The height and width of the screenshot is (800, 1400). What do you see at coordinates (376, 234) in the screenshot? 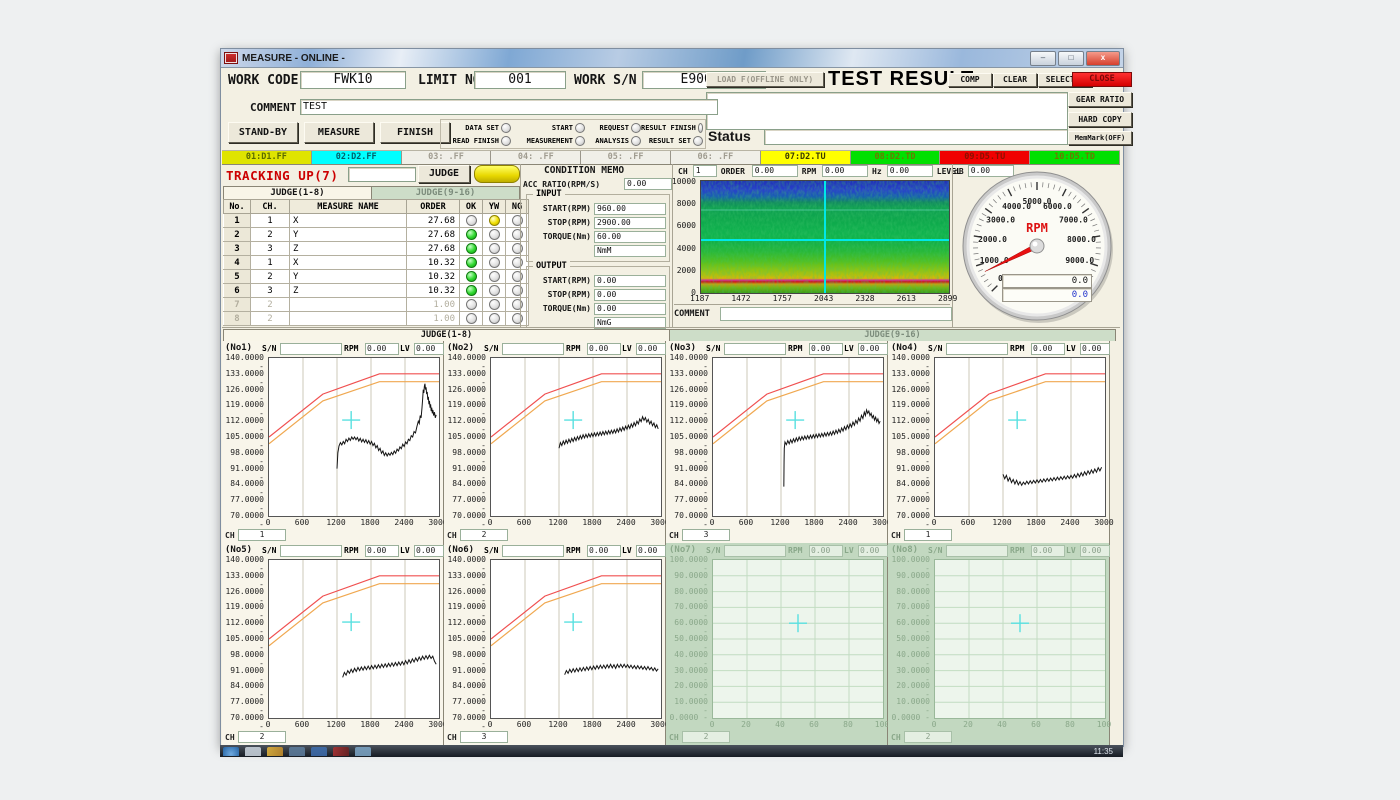
I see `judge-row-2: 2 2 Y 27.68` at bounding box center [376, 234].